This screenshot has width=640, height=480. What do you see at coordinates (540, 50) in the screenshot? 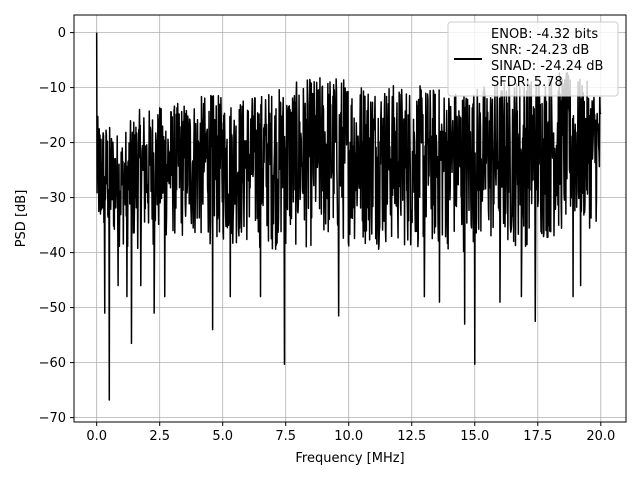
I see `legend-snr: SNR: -24.23 dB` at bounding box center [540, 50].